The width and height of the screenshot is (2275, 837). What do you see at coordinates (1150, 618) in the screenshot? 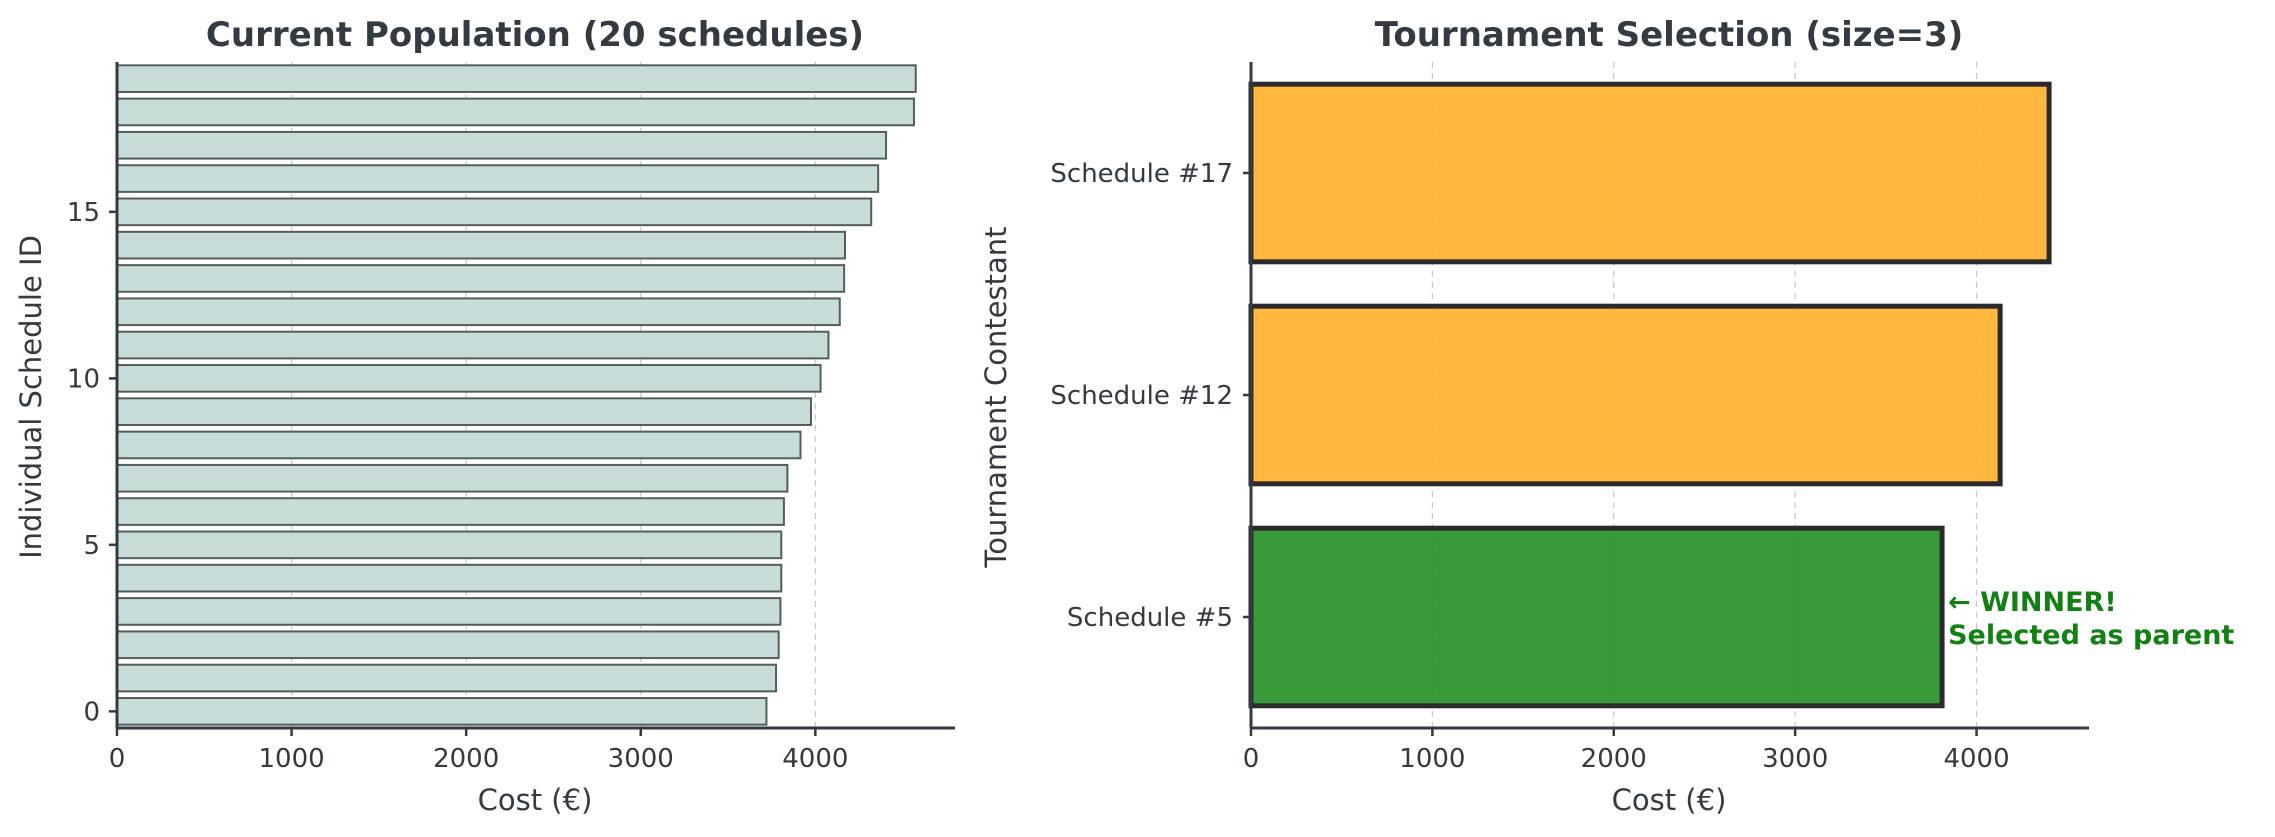
I see `tournament-y-tick-label: Schedule #5` at bounding box center [1150, 618].